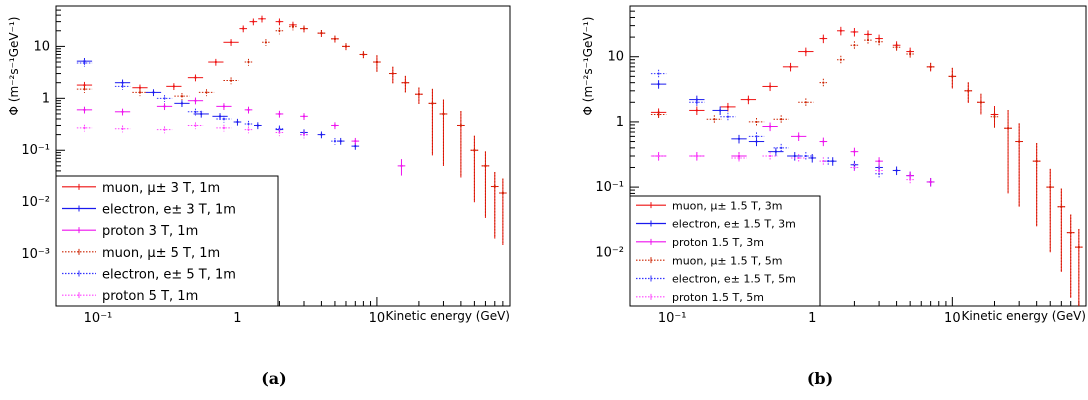 The image size is (1088, 400). I want to click on legend-label: proton 1.5 T, 5m, so click(718, 297).